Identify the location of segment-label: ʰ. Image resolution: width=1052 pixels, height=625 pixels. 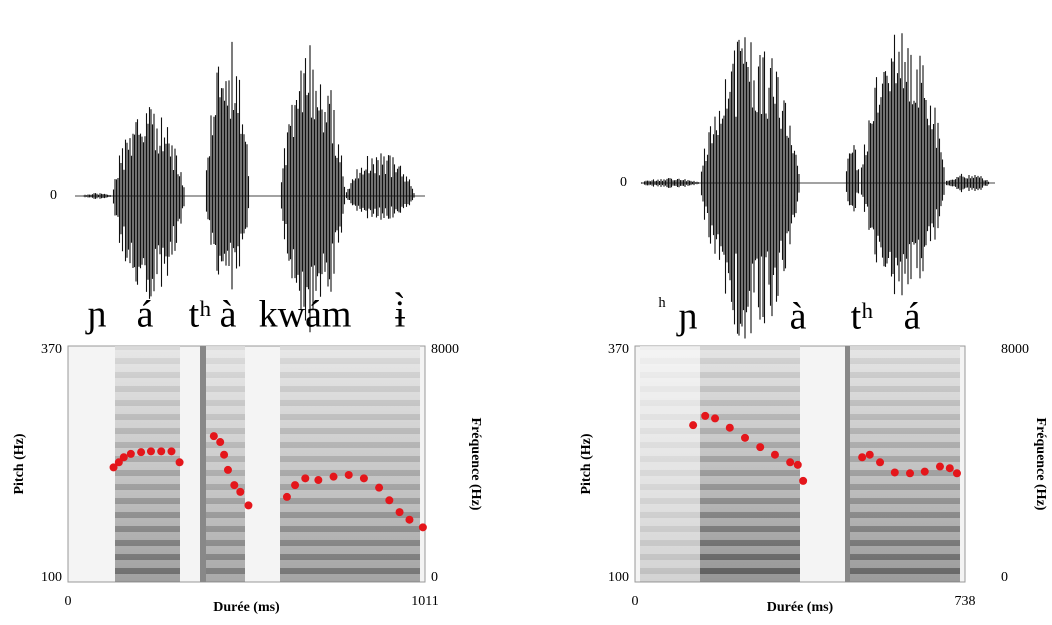
(662, 307).